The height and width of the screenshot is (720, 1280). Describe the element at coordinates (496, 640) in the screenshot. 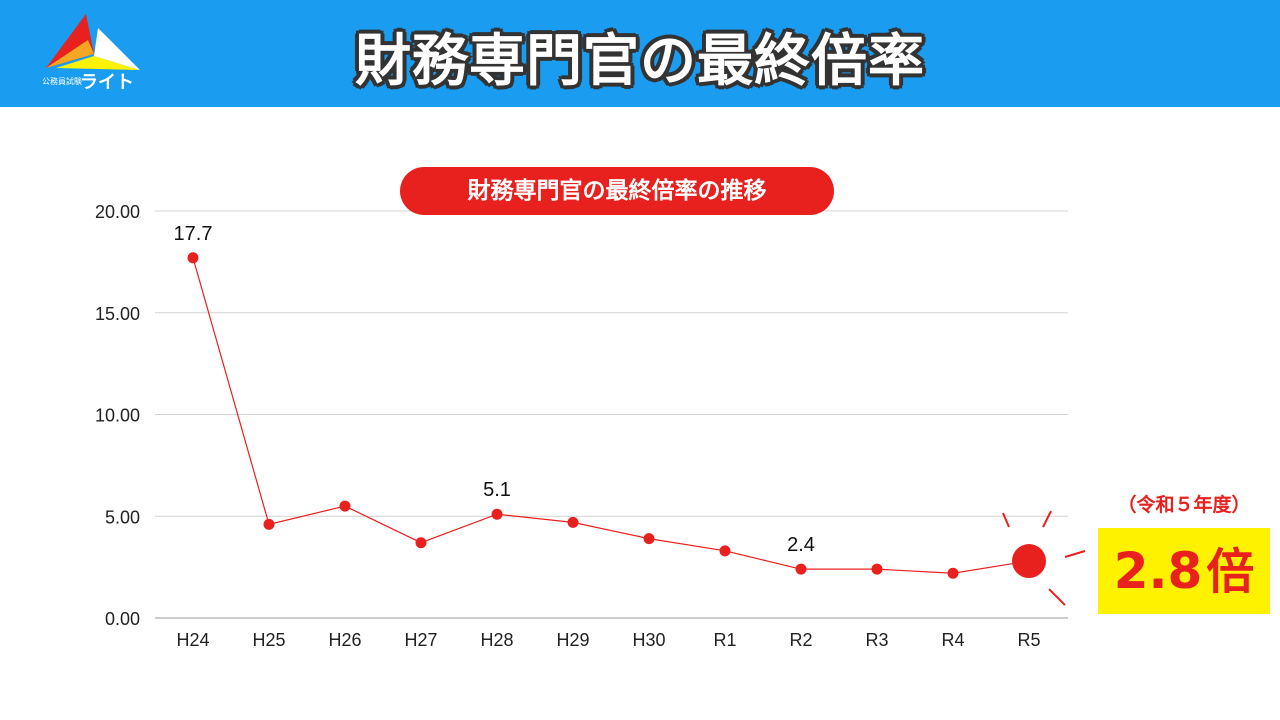

I see `x-tick-label: H28` at that location.